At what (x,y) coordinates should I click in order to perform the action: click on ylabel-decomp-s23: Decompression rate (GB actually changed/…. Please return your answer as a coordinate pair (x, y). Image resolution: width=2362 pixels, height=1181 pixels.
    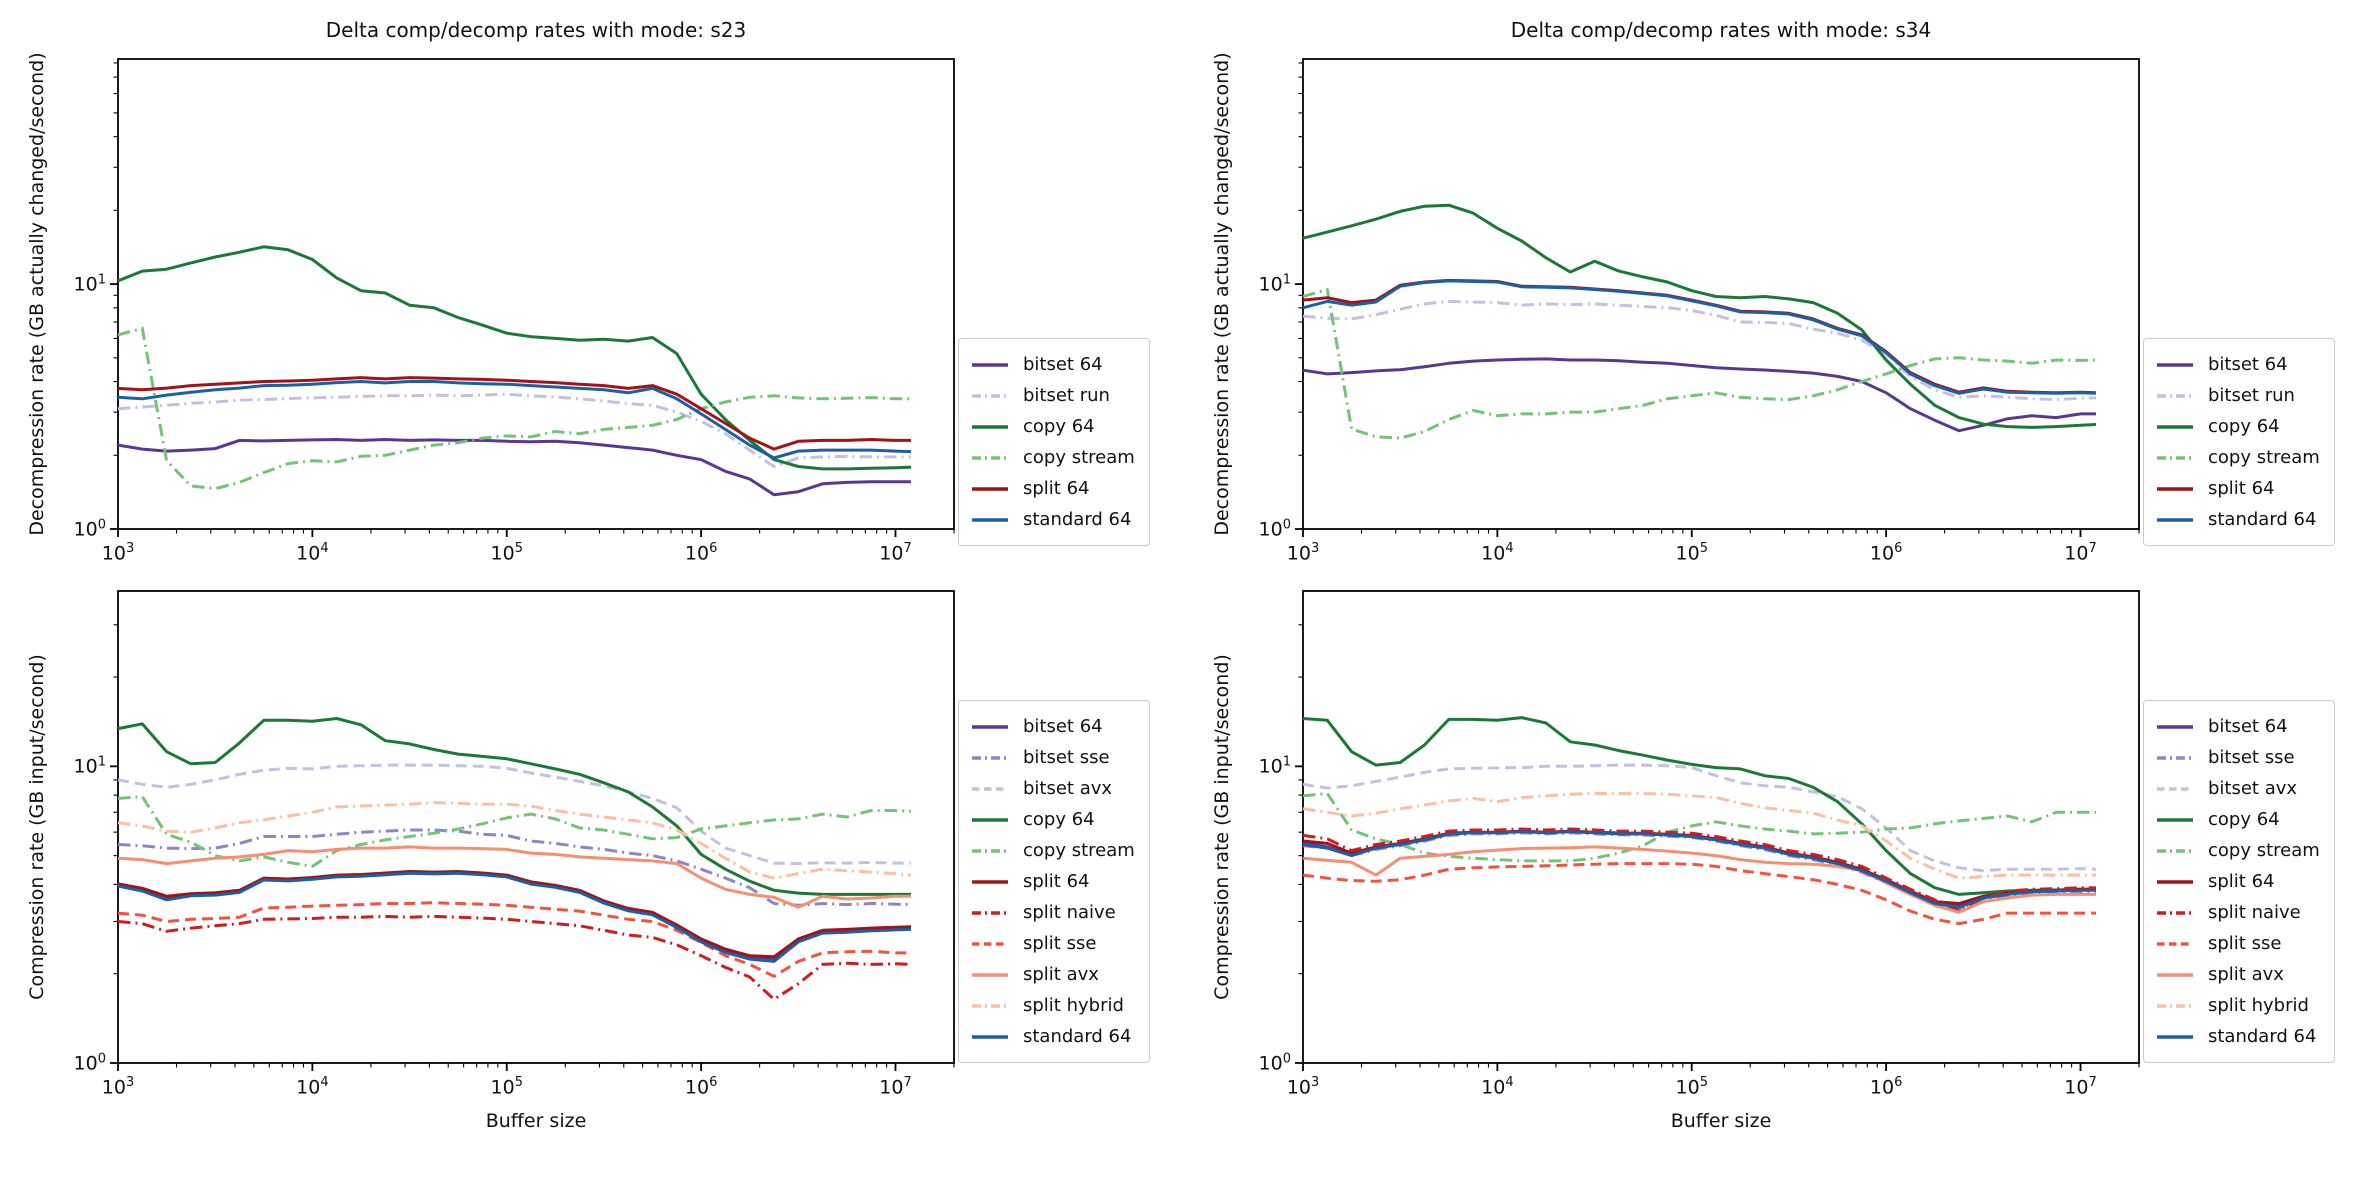
    Looking at the image, I should click on (37, 294).